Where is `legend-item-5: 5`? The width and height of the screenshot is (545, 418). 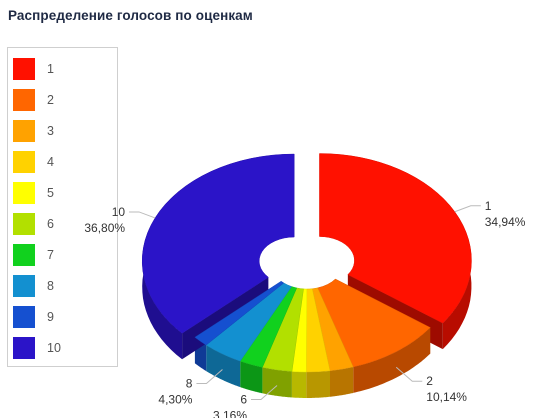
legend-item-5: 5 is located at coordinates (33, 193).